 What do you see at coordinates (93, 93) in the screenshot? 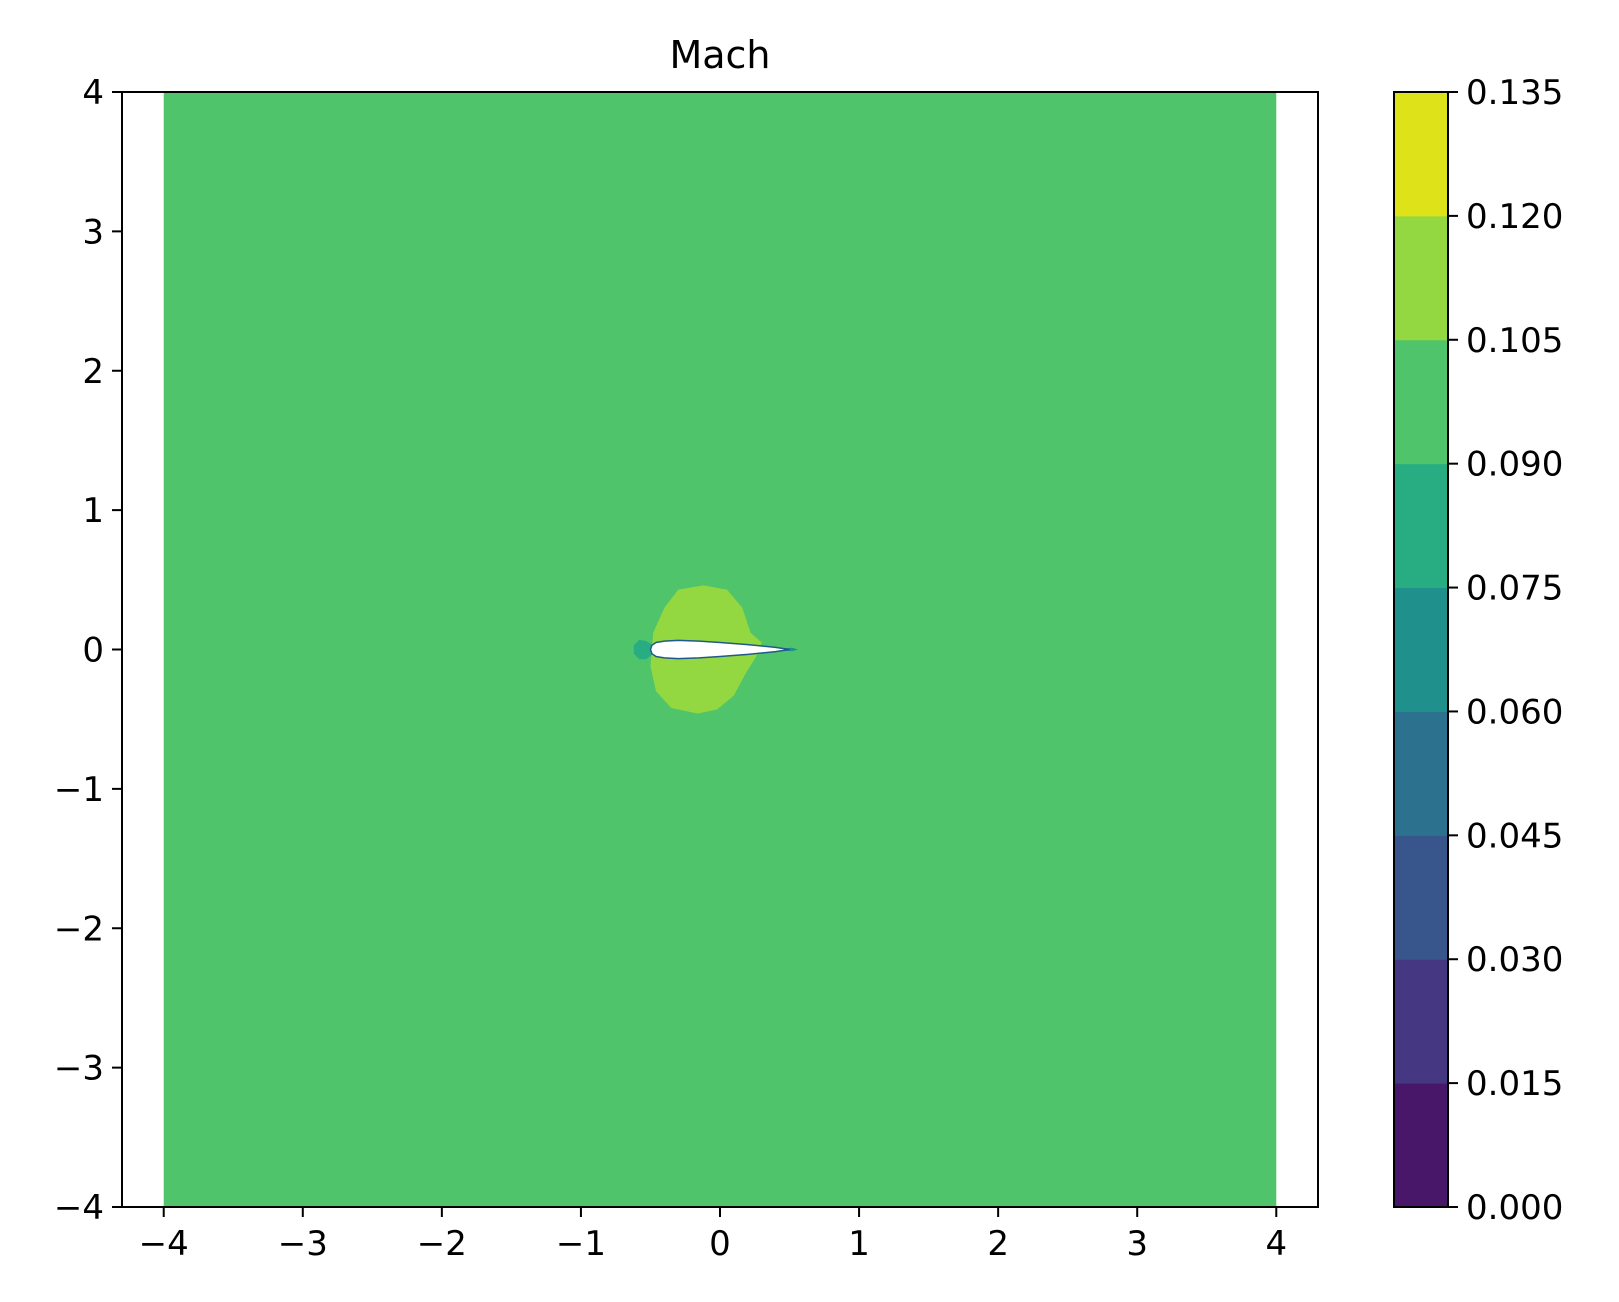
I see `y-tick-label: 4` at bounding box center [93, 93].